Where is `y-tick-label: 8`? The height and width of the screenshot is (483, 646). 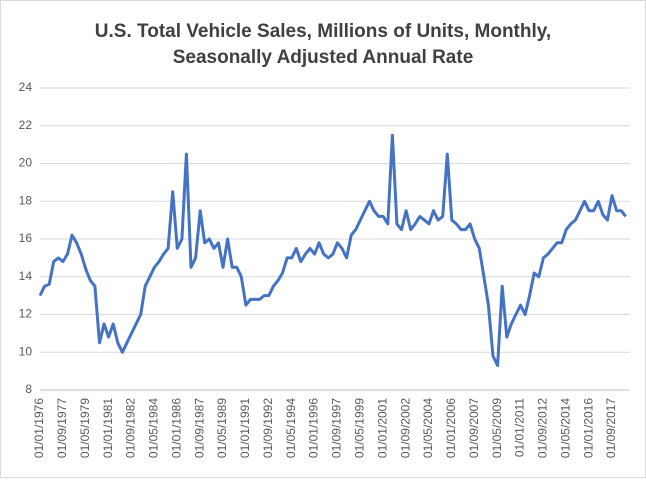
y-tick-label: 8 is located at coordinates (28, 389).